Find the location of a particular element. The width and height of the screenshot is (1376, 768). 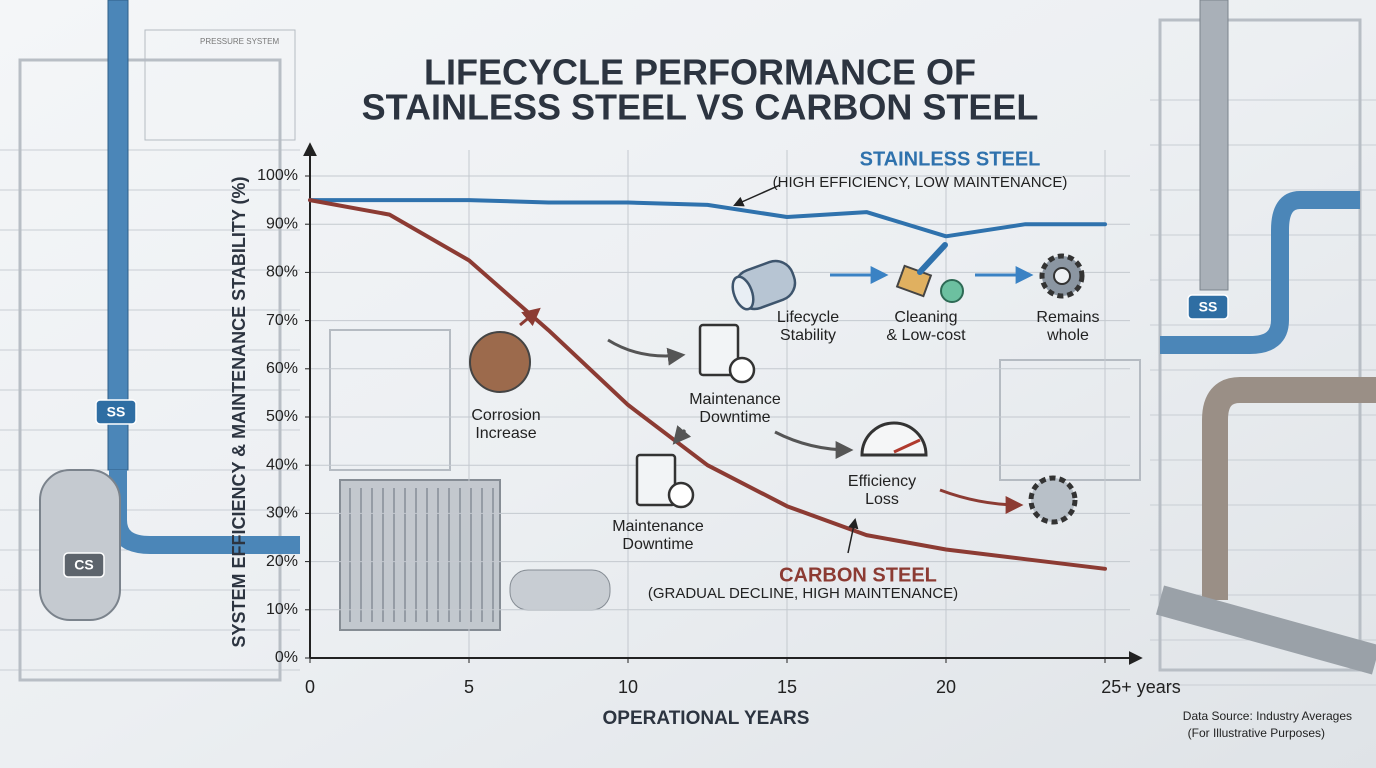

y-tick-label: 30% is located at coordinates (282, 513).